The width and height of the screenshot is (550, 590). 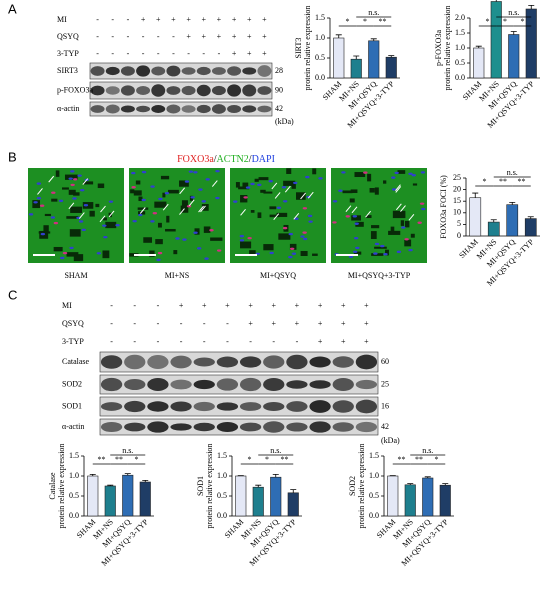 What do you see at coordinates (390, 440) in the screenshot?
I see `kda-unit: (kDa)` at bounding box center [390, 440].